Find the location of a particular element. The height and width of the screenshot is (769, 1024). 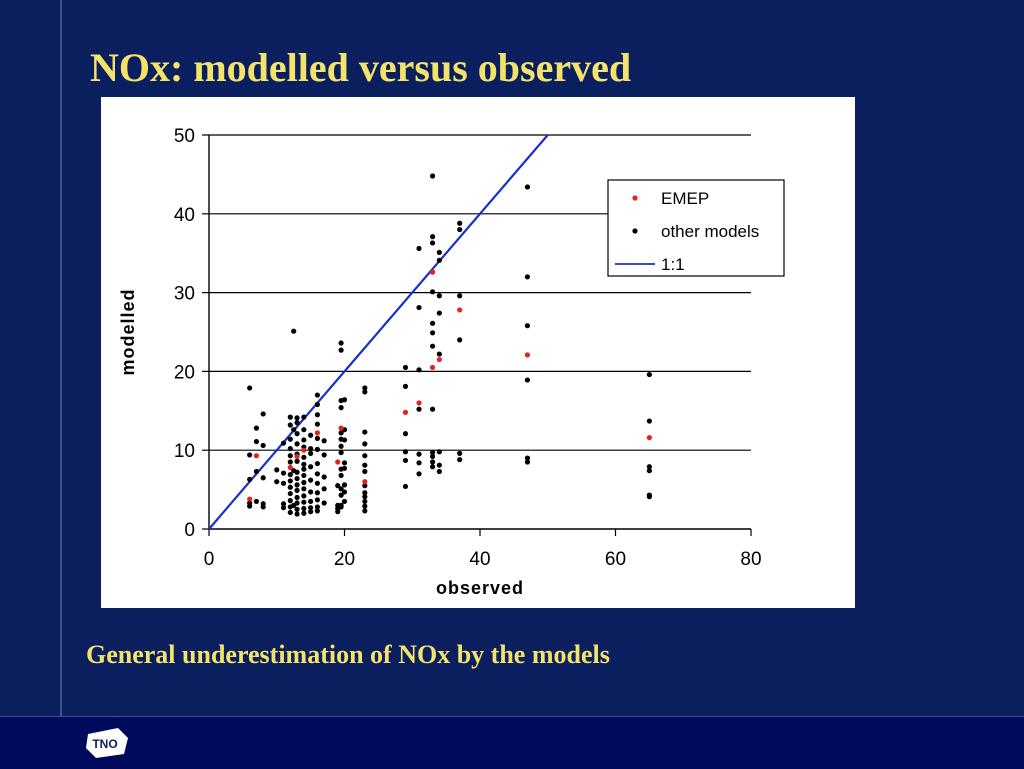

legend-label-other-models: other models is located at coordinates (710, 231).